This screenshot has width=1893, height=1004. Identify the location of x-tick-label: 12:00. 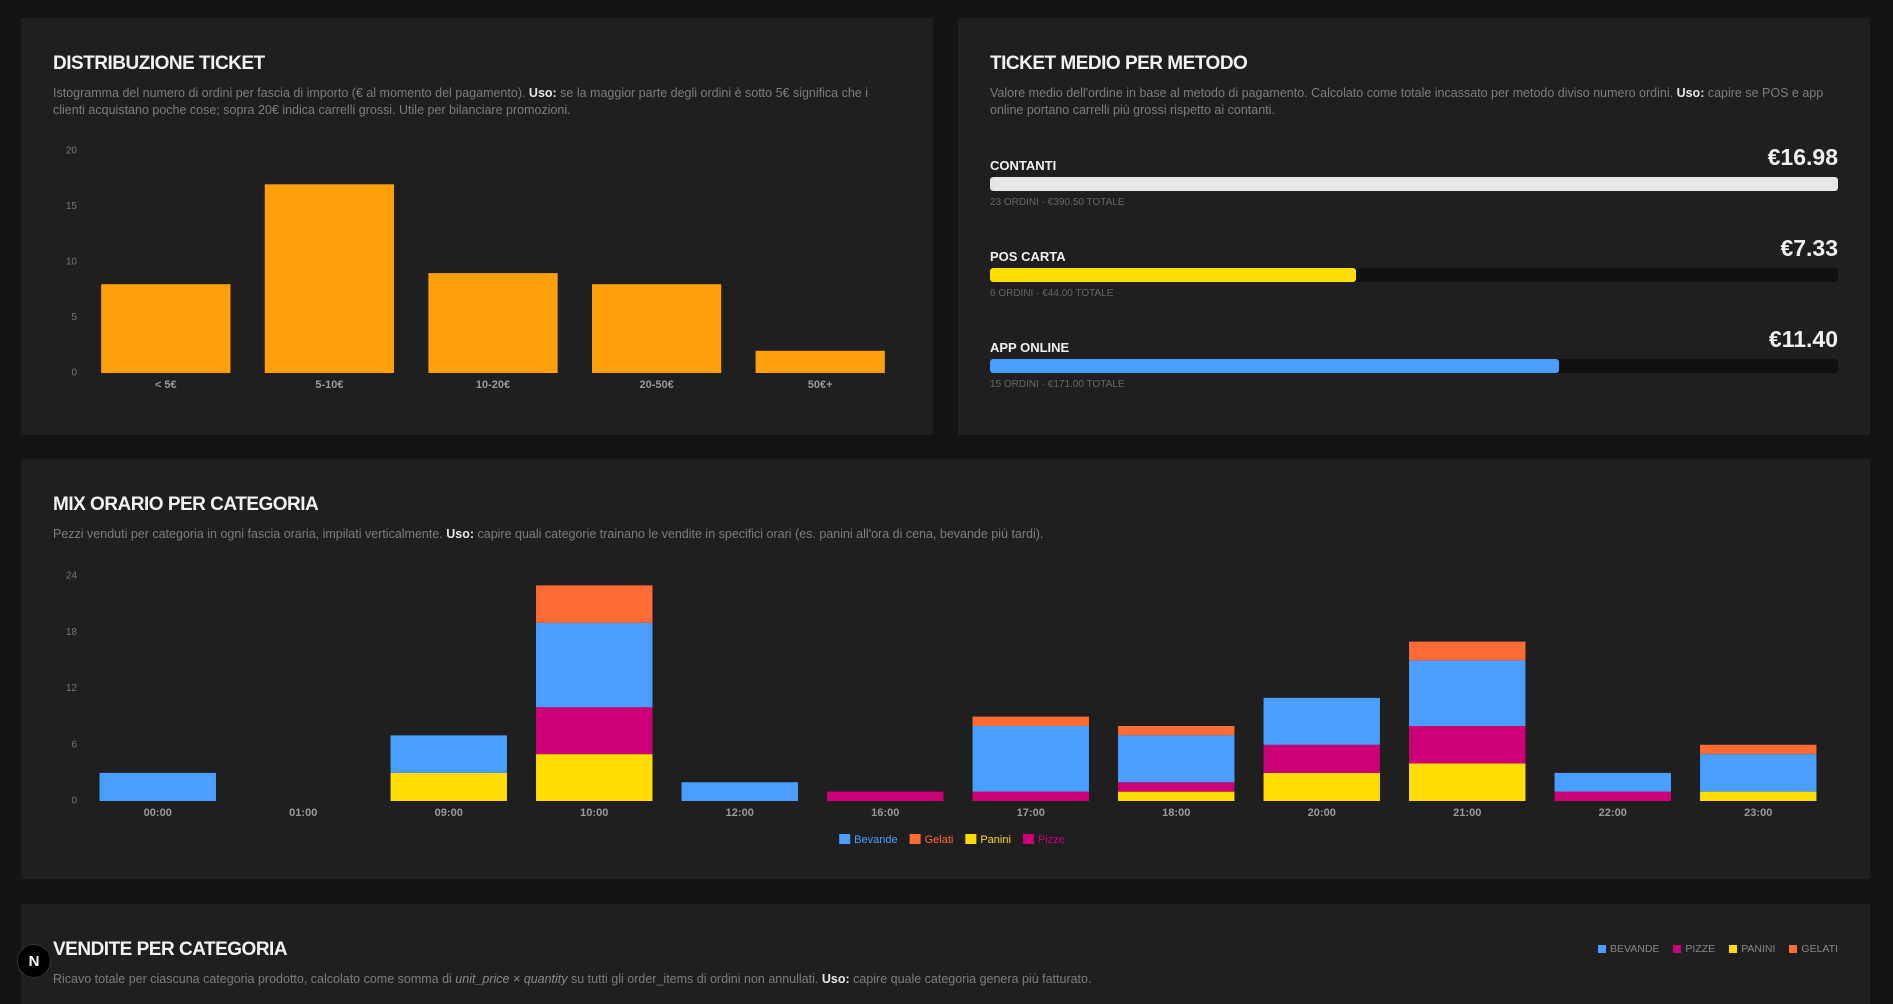
(740, 813).